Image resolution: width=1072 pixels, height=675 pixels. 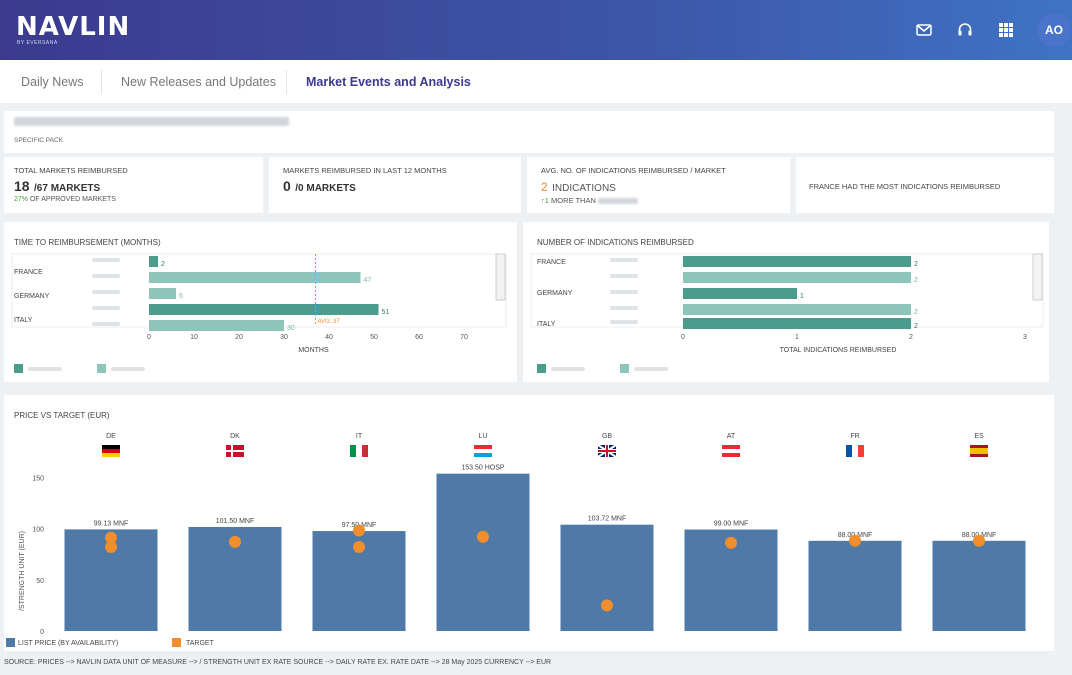 I want to click on kpi-value: 18, so click(x=22, y=186).